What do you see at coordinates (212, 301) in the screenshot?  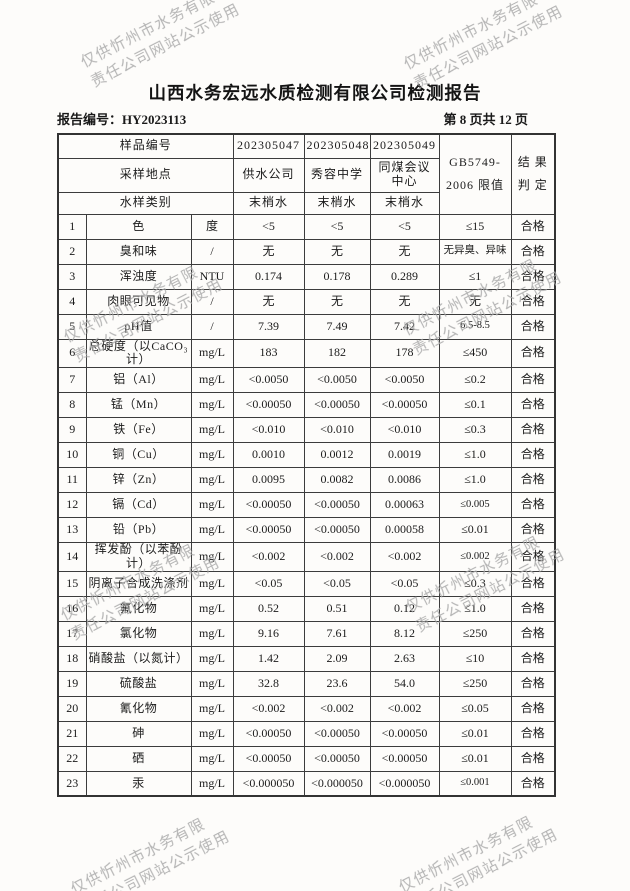 I see `cell-unit: /` at bounding box center [212, 301].